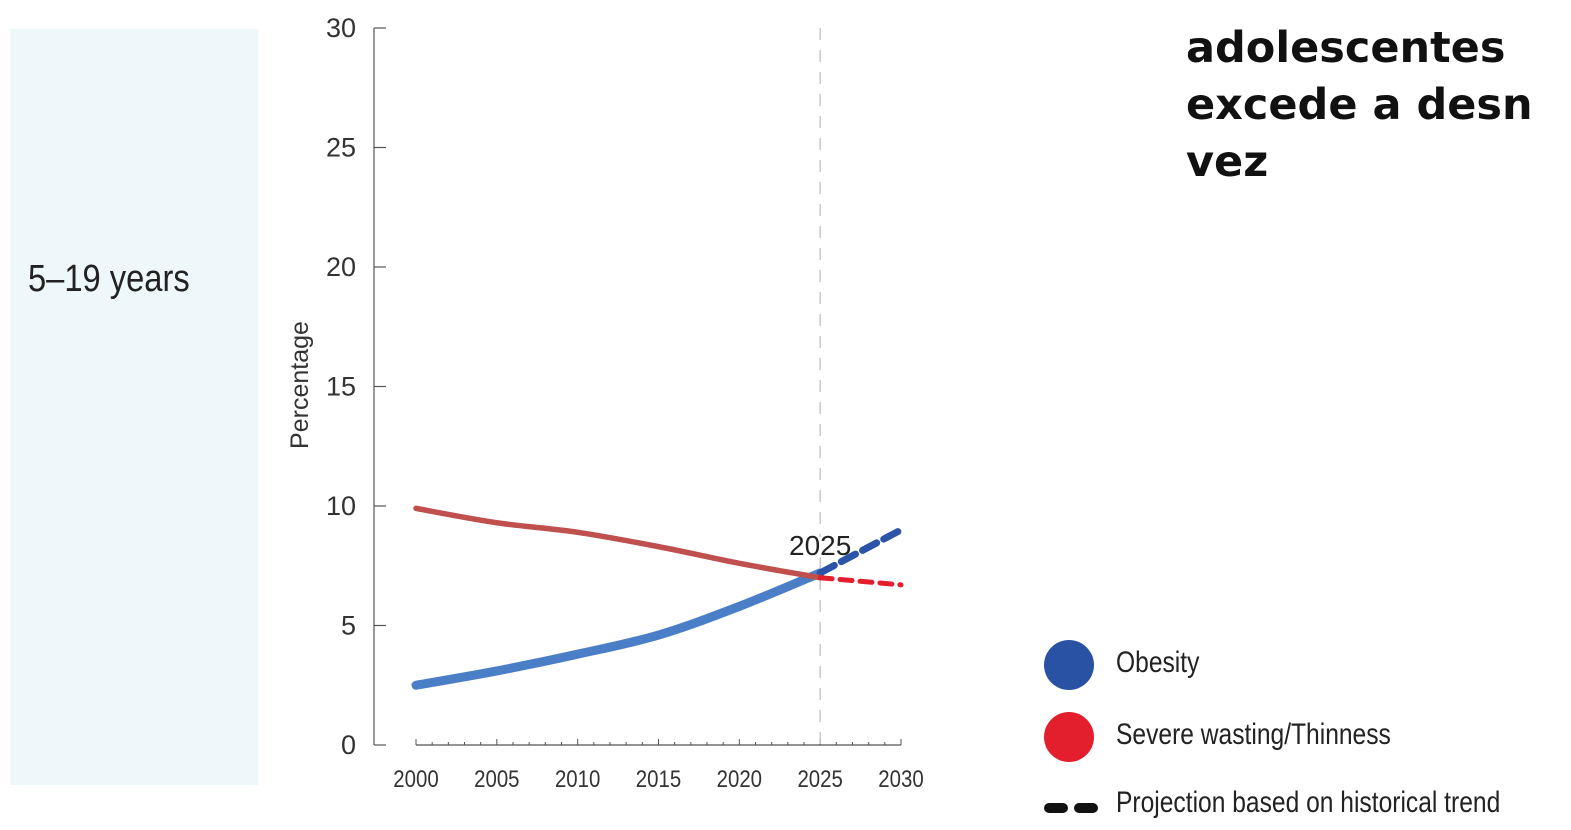 The image size is (1571, 830). Describe the element at coordinates (860, 551) in the screenshot. I see `projection-line-obesity` at that location.